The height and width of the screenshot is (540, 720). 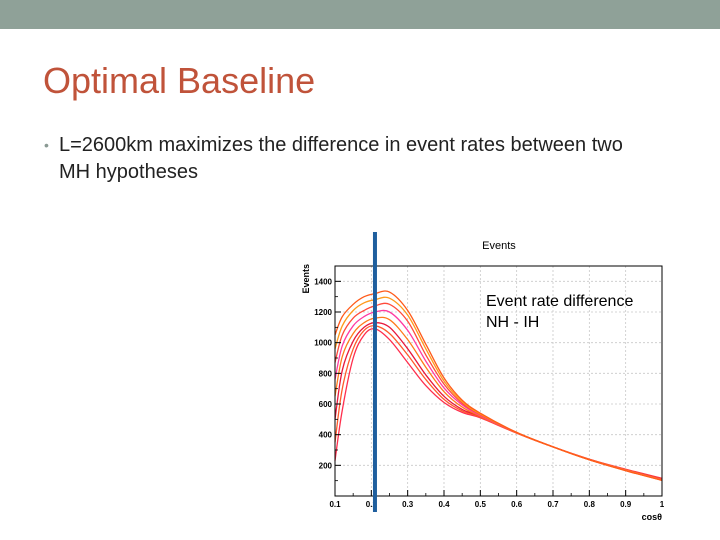 I want to click on chart-title: Events, so click(x=499, y=246).